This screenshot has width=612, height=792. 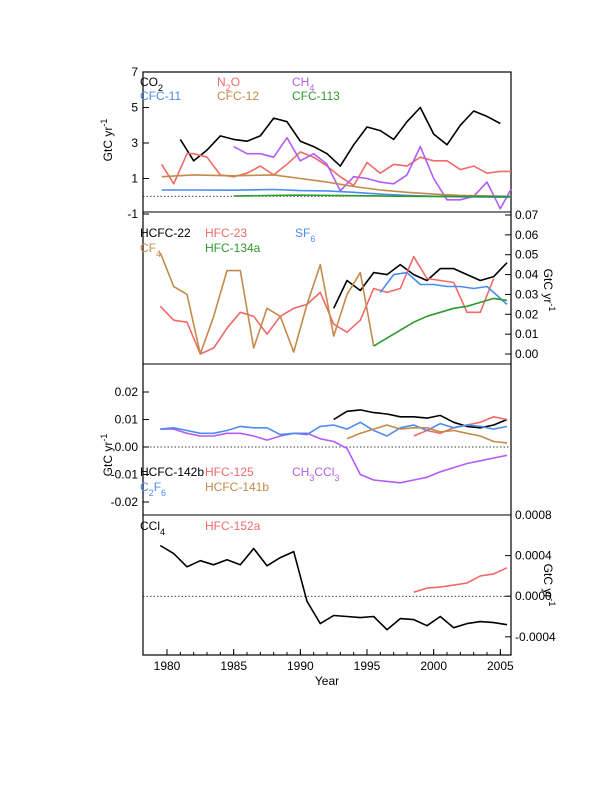 I want to click on legend-entry-co-: CO2, so click(x=151, y=84).